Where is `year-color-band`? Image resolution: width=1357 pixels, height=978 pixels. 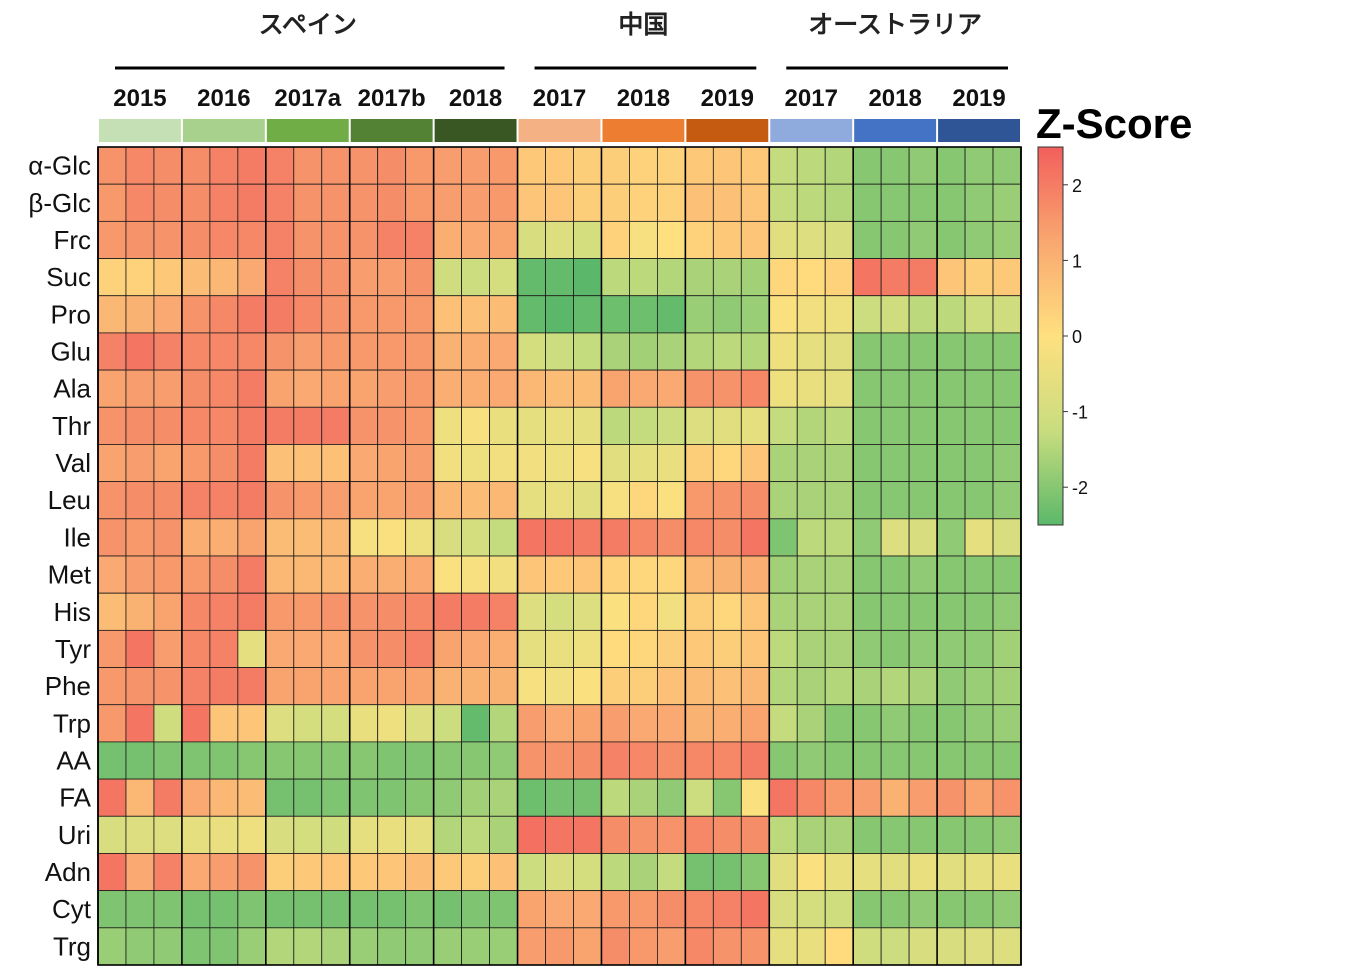
year-color-band is located at coordinates (979, 130).